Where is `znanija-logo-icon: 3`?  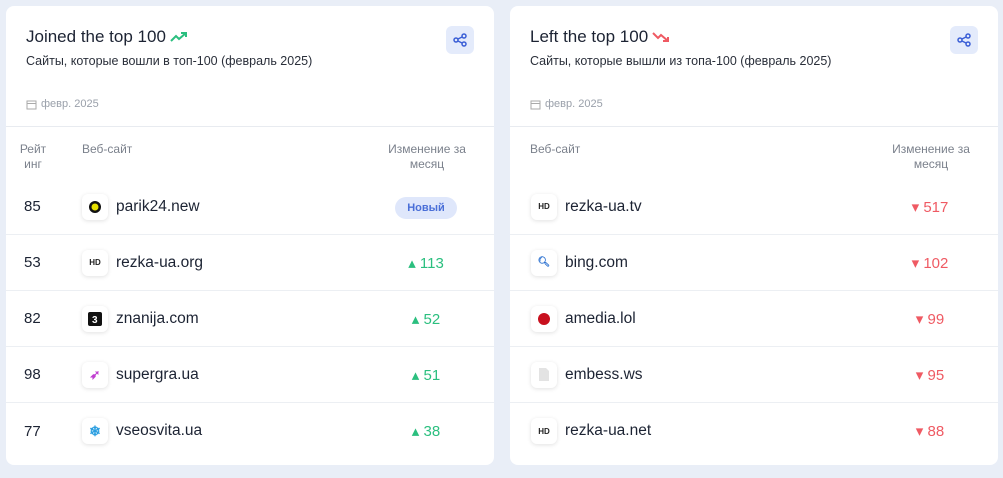 znanija-logo-icon: 3 is located at coordinates (95, 318).